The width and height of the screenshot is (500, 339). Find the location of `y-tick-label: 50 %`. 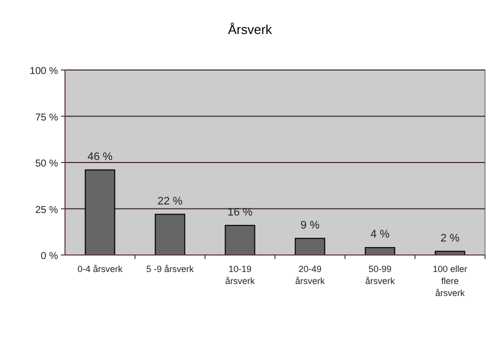

y-tick-label: 50 % is located at coordinates (46, 164).